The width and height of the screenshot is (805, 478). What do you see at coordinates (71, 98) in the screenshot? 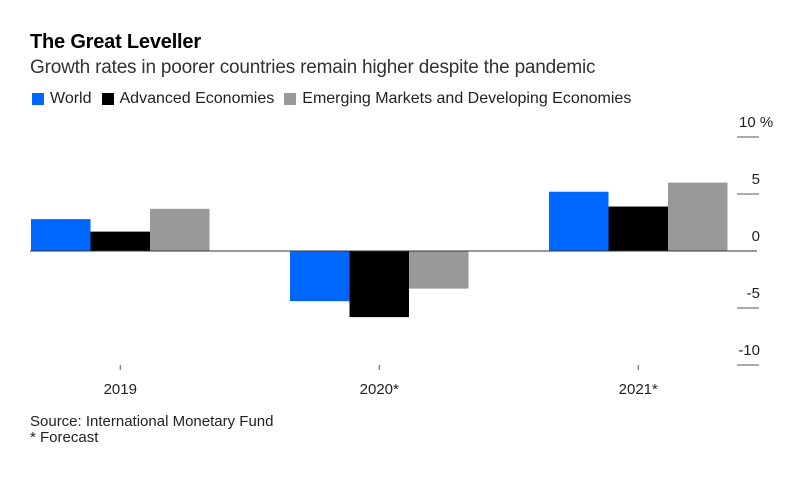
I see `legend-label-world: World` at bounding box center [71, 98].